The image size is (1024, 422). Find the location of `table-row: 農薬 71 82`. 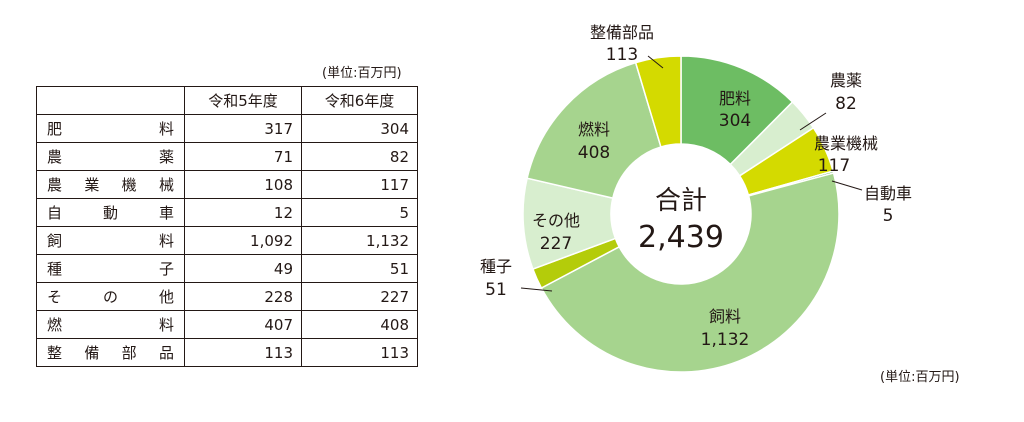

table-row: 農薬 71 82 is located at coordinates (227, 156).